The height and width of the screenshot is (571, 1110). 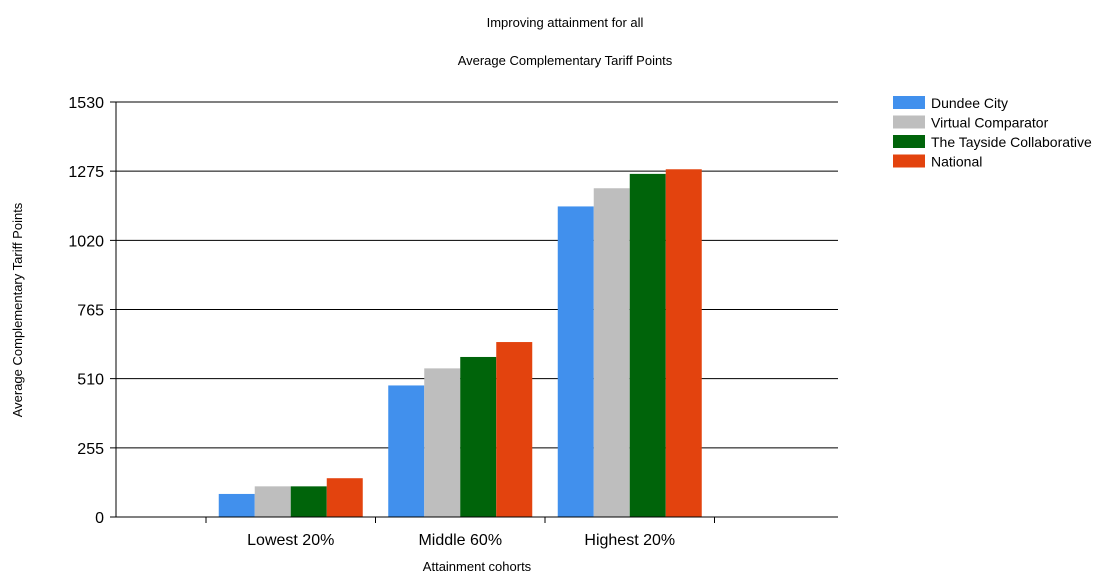 I want to click on legend-label: Virtual Comparator, so click(x=990, y=123).